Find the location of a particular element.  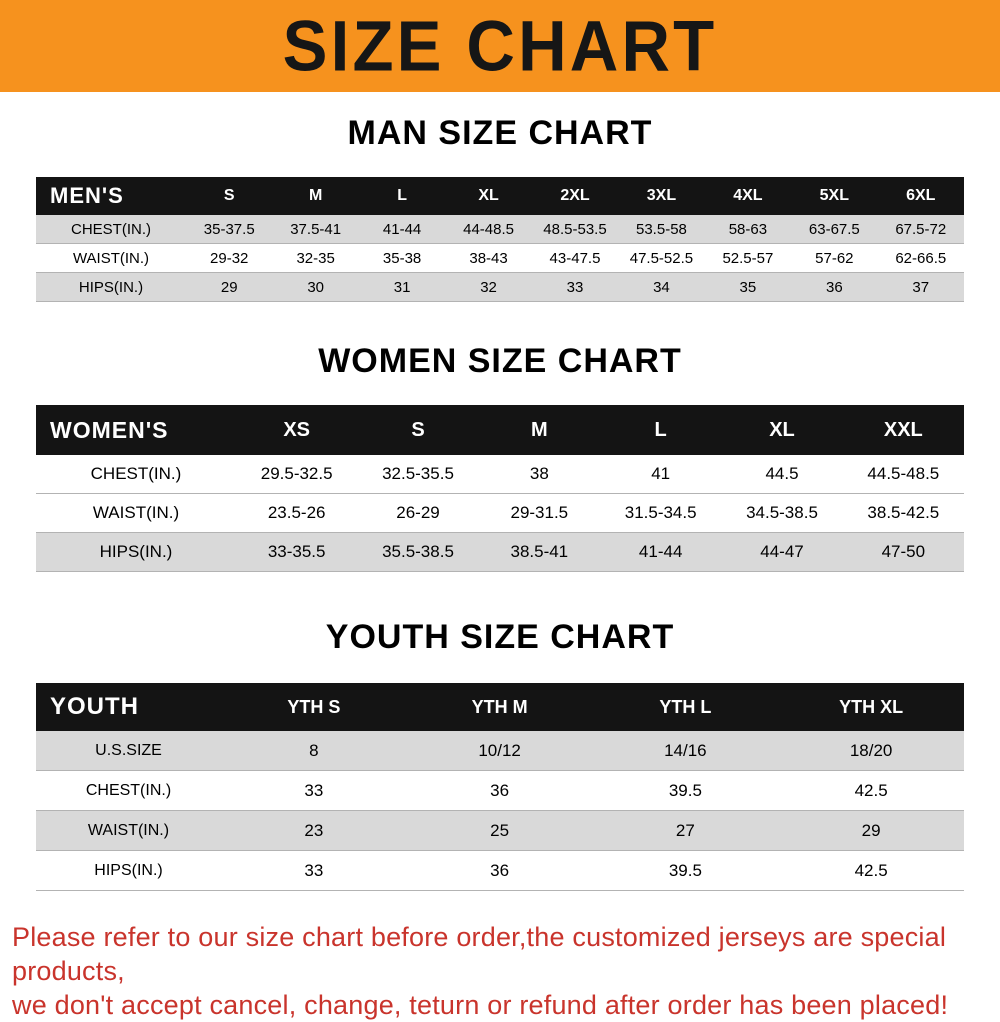

size-cell: 37.5-41 is located at coordinates (315, 229).